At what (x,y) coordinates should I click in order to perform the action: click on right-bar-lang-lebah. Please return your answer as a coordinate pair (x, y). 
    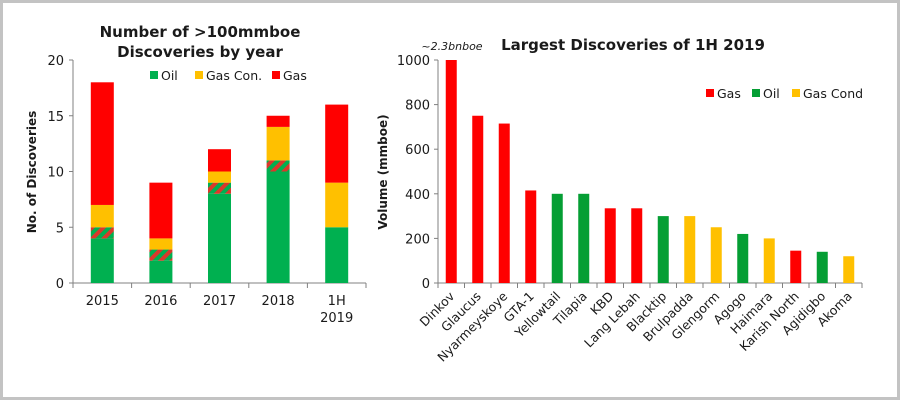
    Looking at the image, I should click on (637, 245).